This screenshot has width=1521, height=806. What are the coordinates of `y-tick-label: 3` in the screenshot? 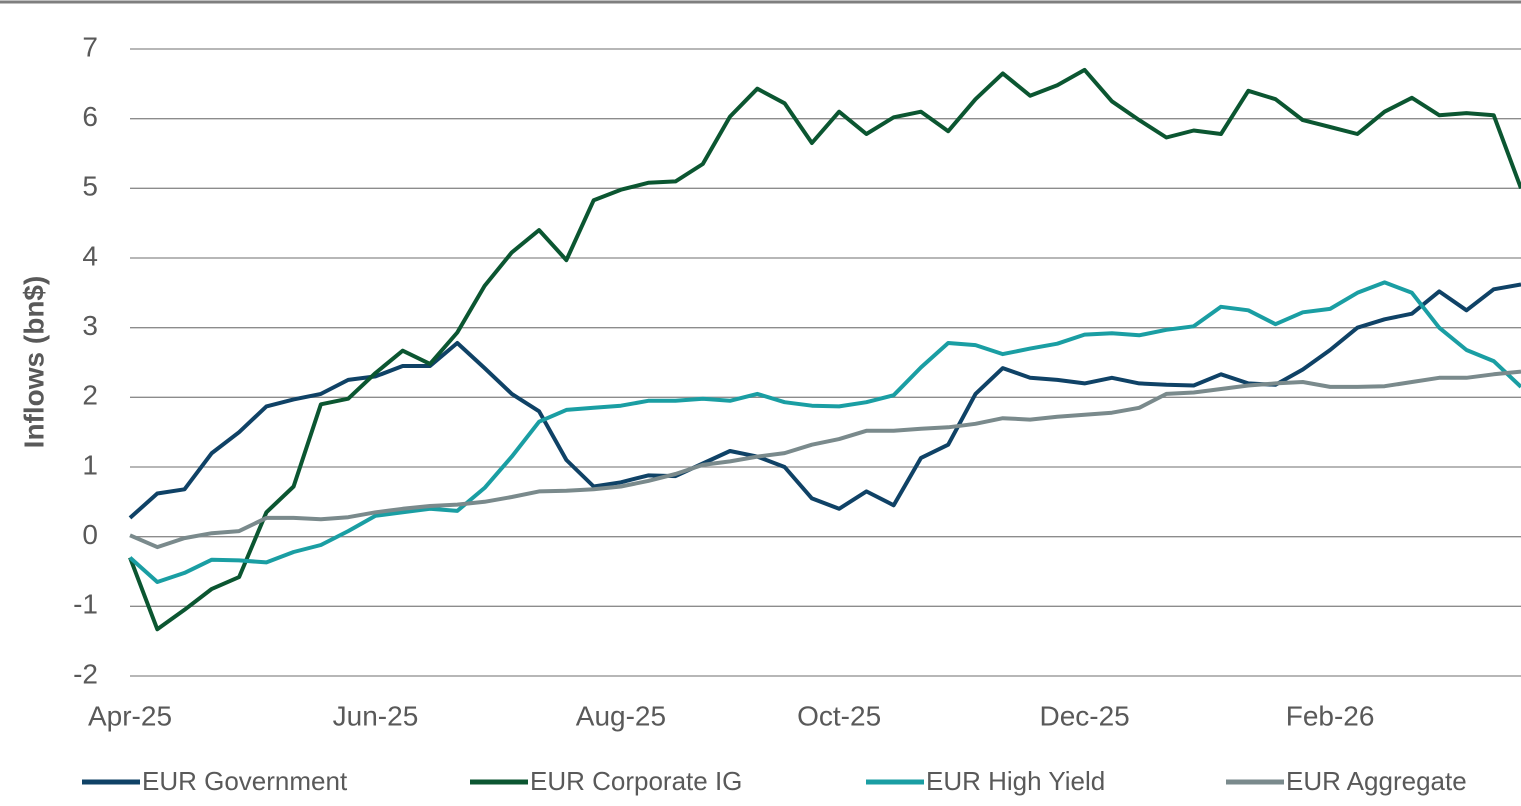 It's located at (90, 325).